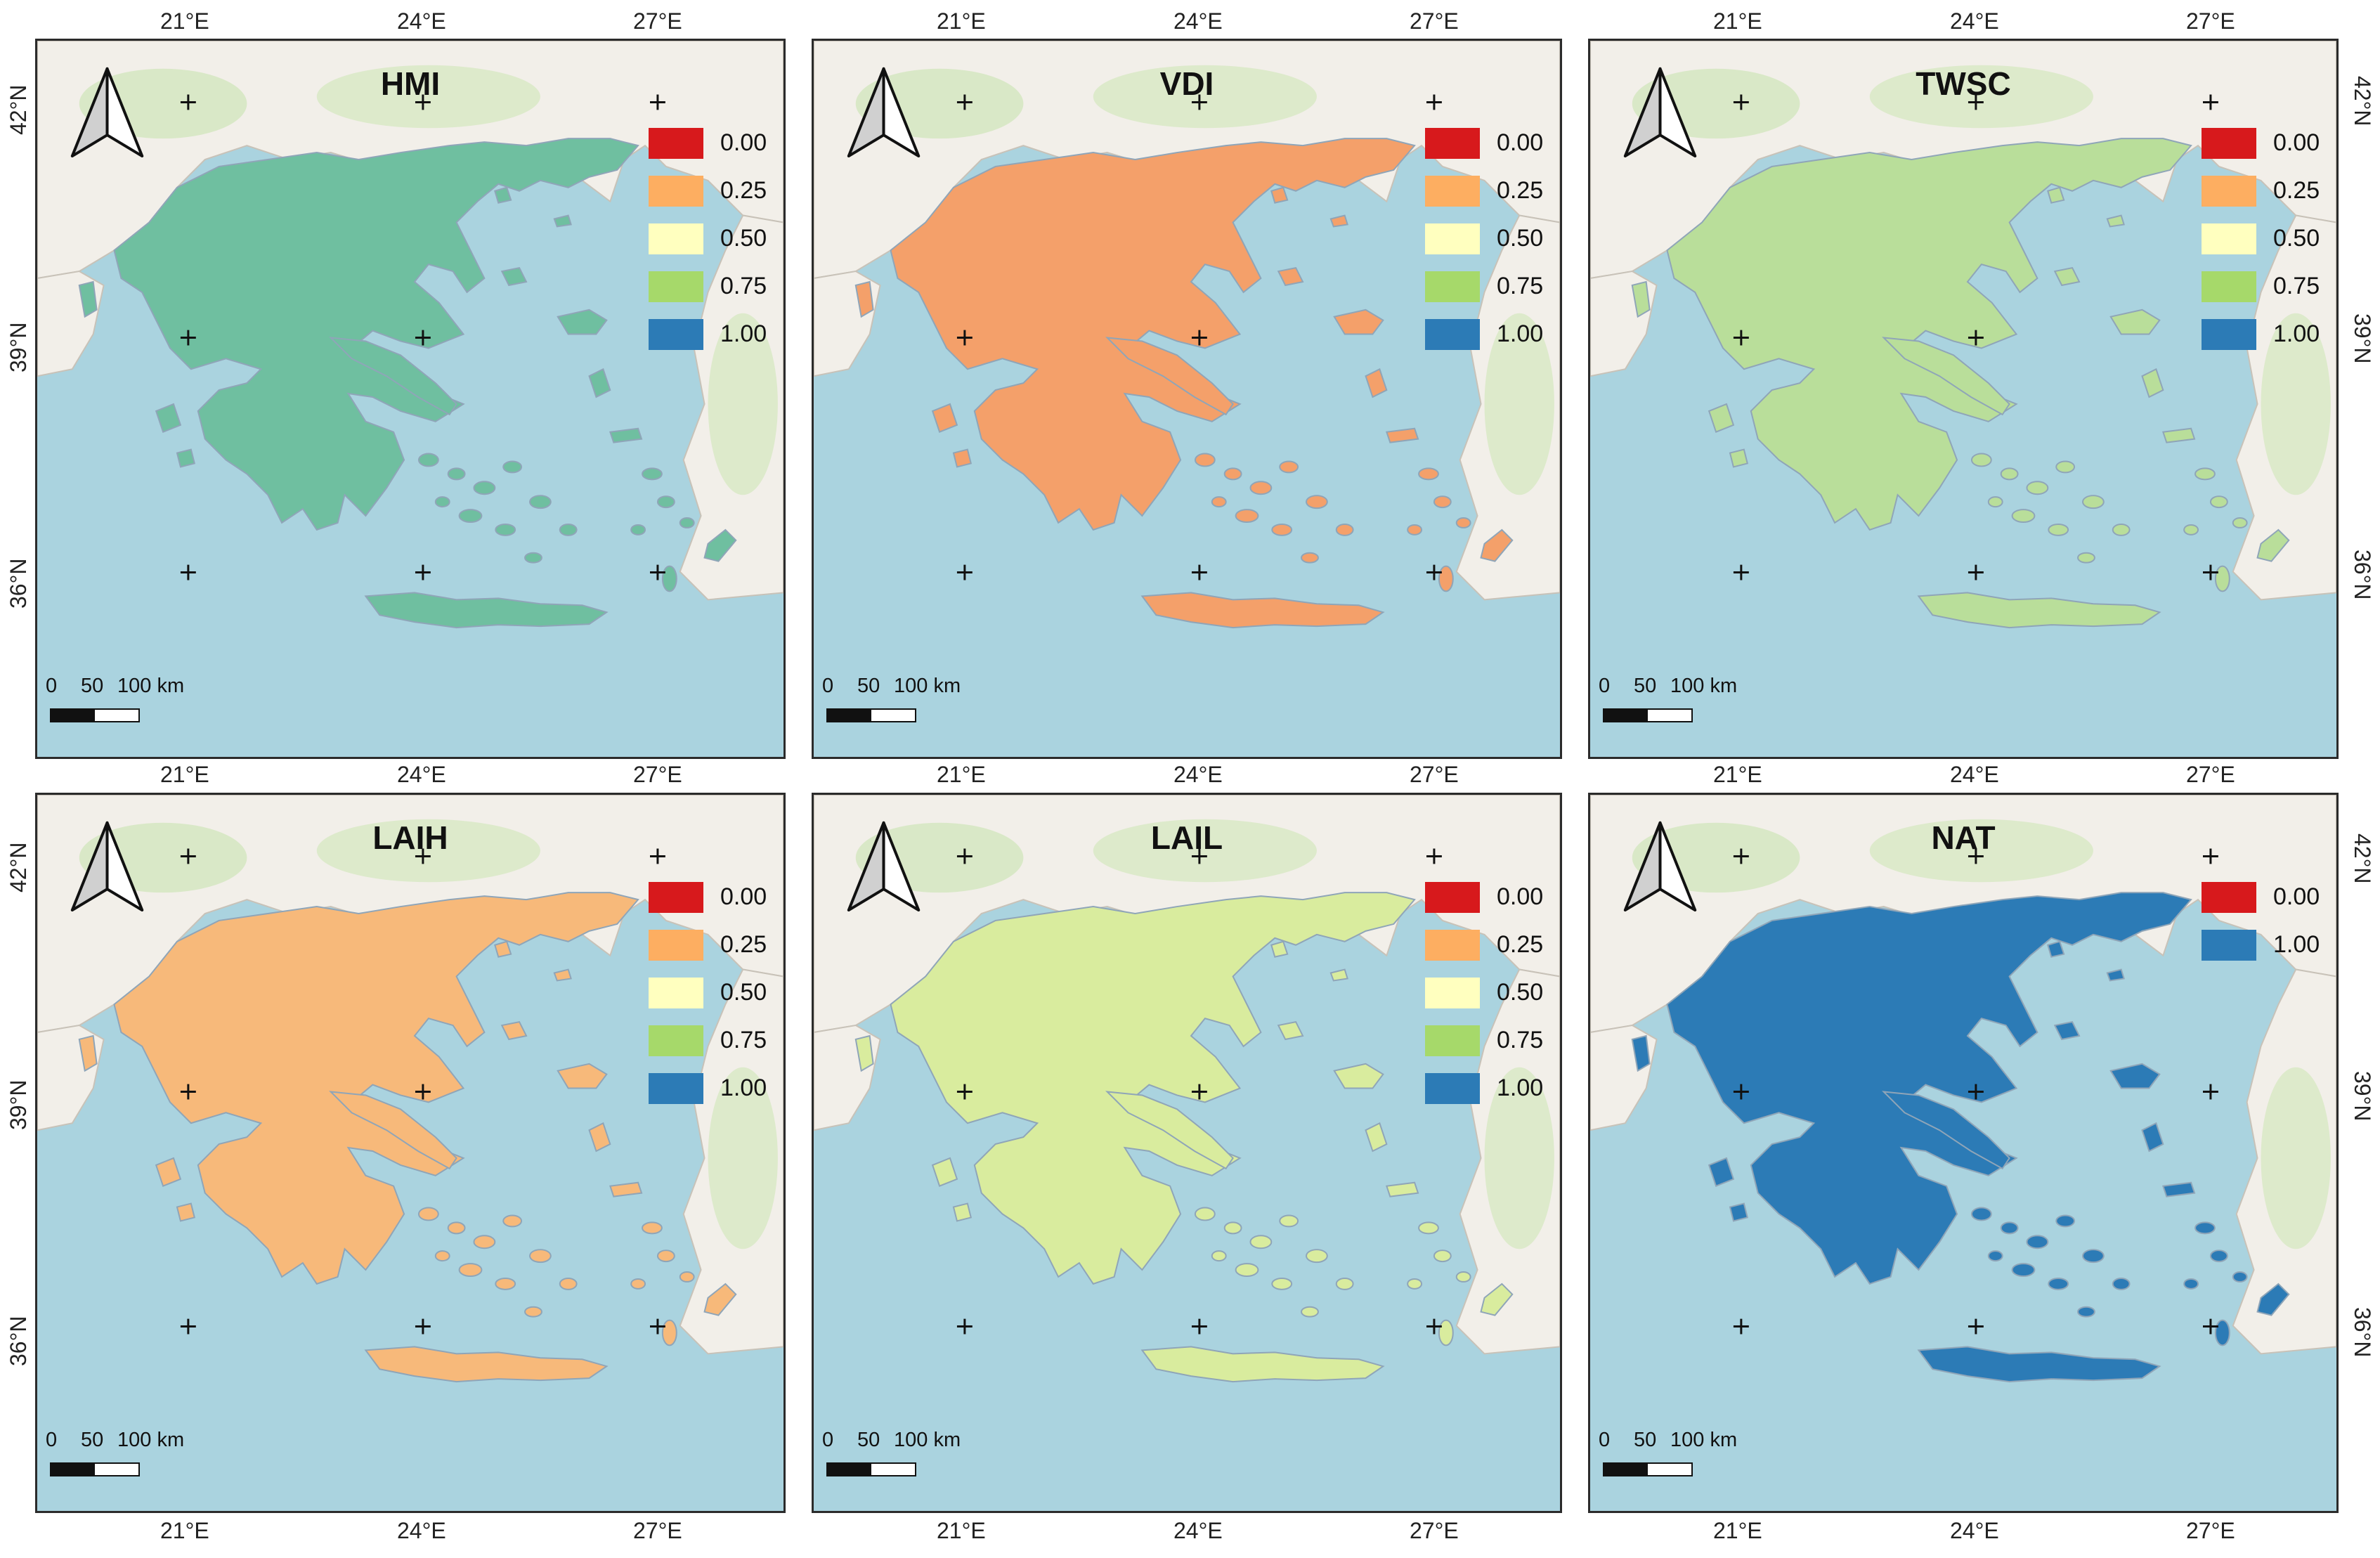 Image resolution: width=2380 pixels, height=1558 pixels. I want to click on lat-tick: 36°N, so click(2362, 575).